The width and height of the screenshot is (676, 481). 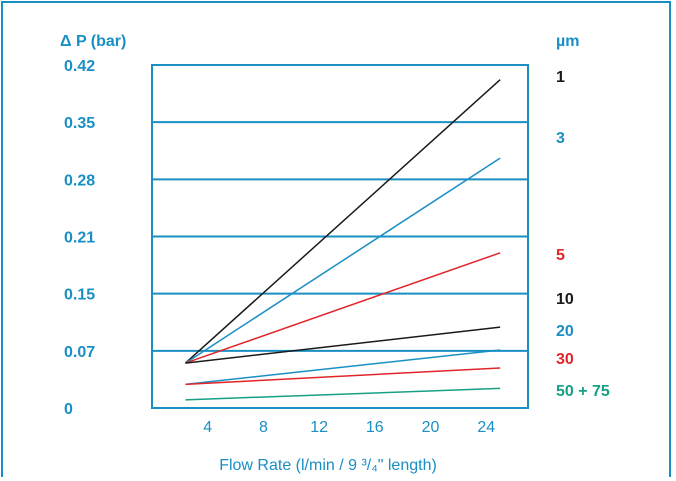 I want to click on y-axis-title: Δ P (bar), so click(x=93, y=41).